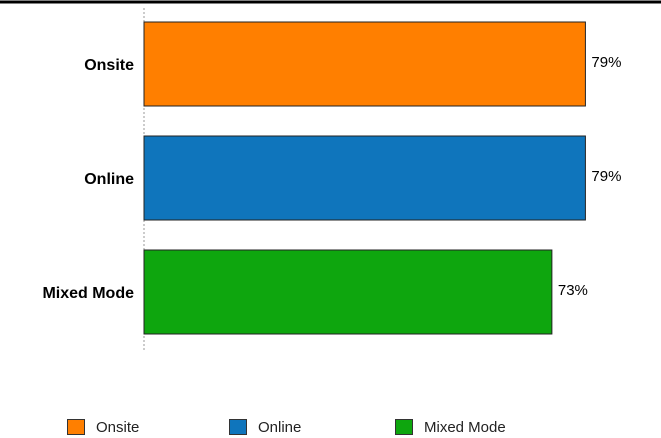 This screenshot has height=438, width=661. I want to click on legend-swatch-mixed-mode, so click(404, 427).